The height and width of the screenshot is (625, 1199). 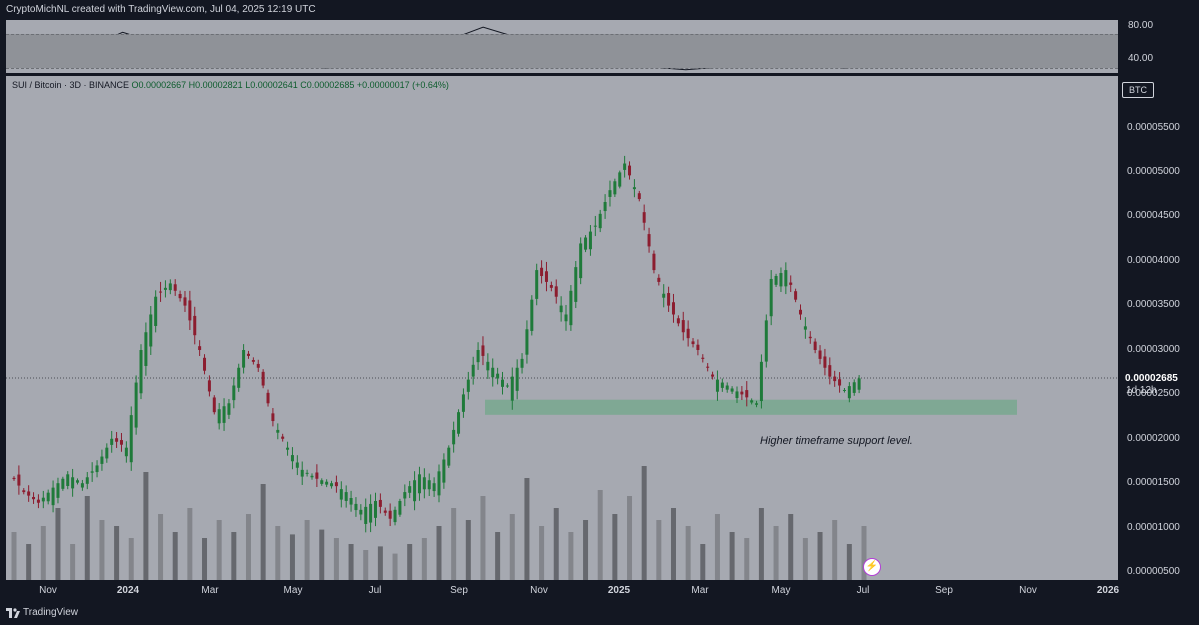 What do you see at coordinates (1138, 90) in the screenshot?
I see `currency-badge: BTC` at bounding box center [1138, 90].